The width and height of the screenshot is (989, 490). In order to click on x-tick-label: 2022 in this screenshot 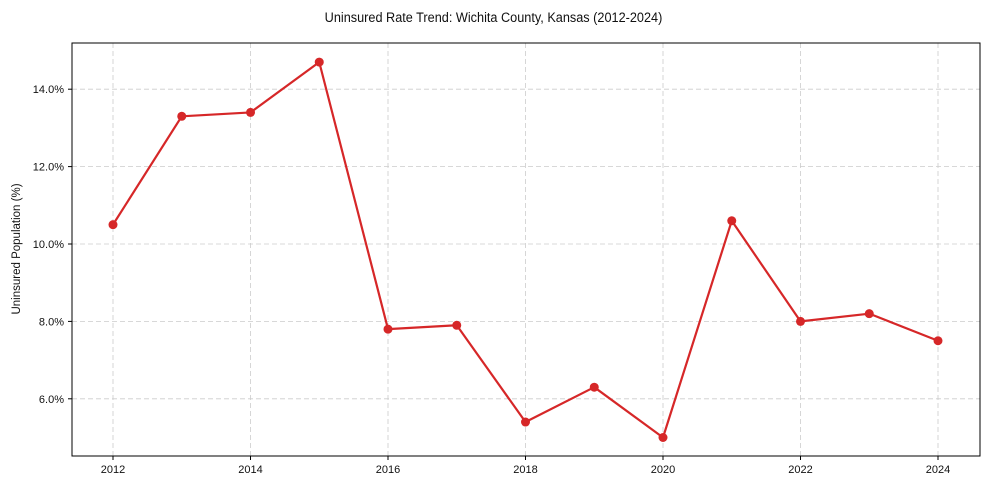, I will do `click(800, 470)`.